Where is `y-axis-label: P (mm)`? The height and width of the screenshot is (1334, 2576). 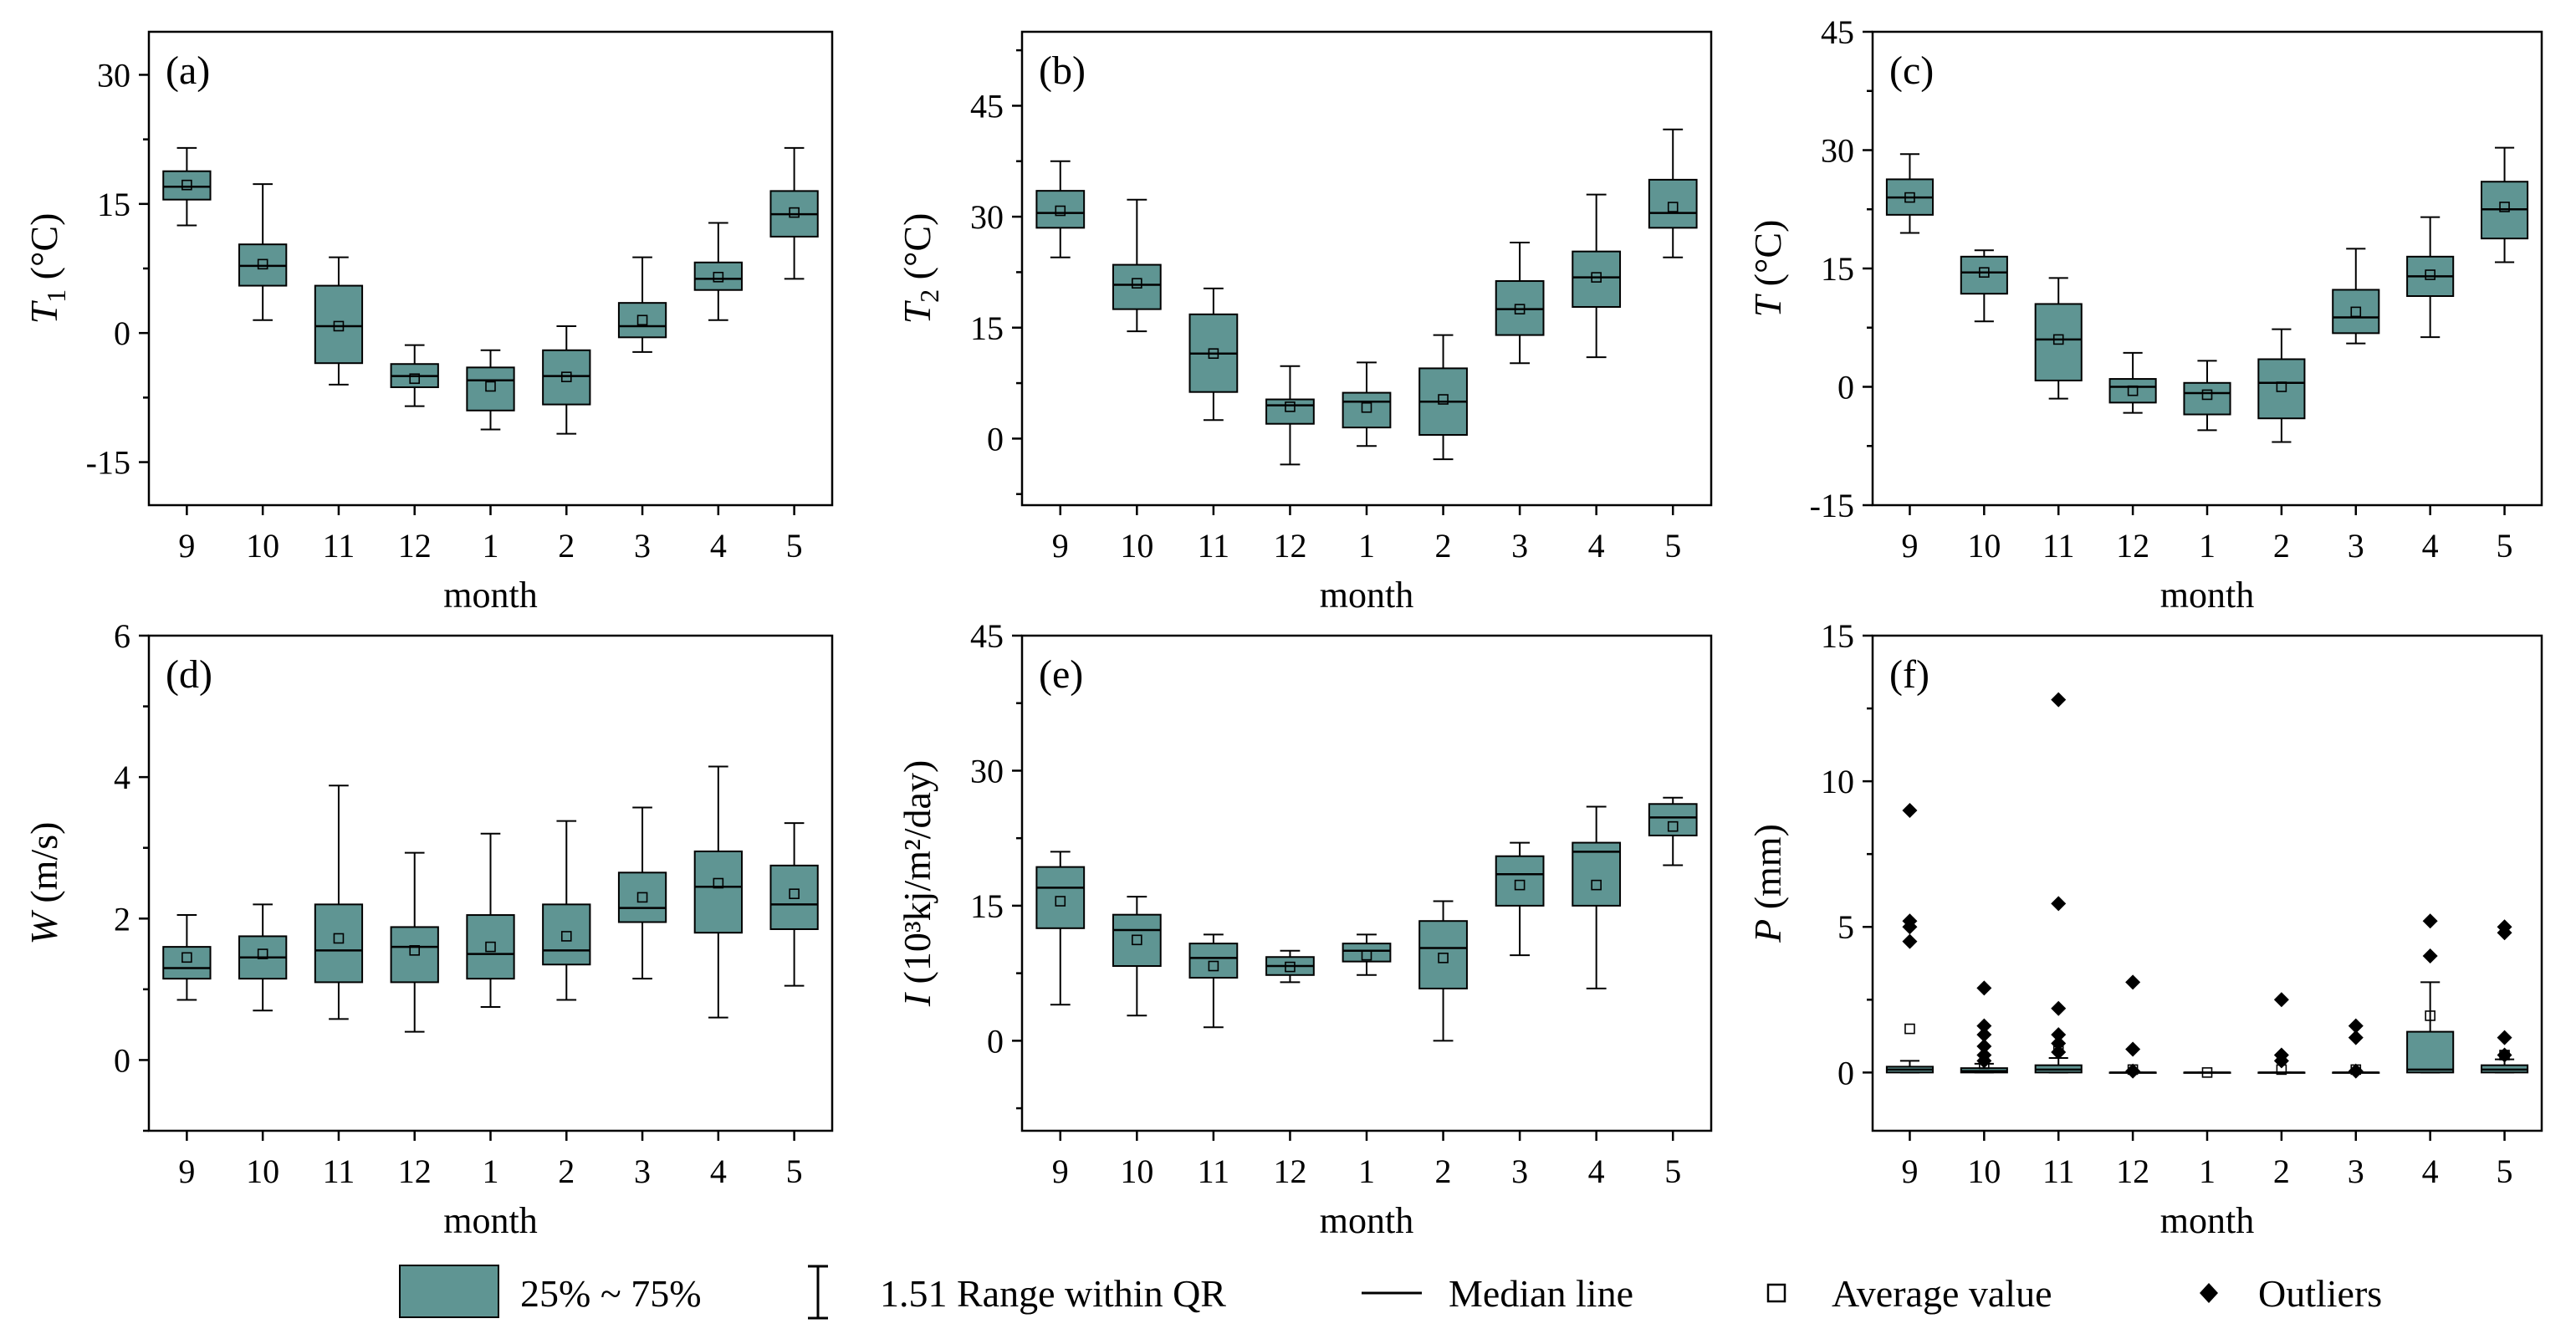 y-axis-label: P (mm) is located at coordinates (1767, 883).